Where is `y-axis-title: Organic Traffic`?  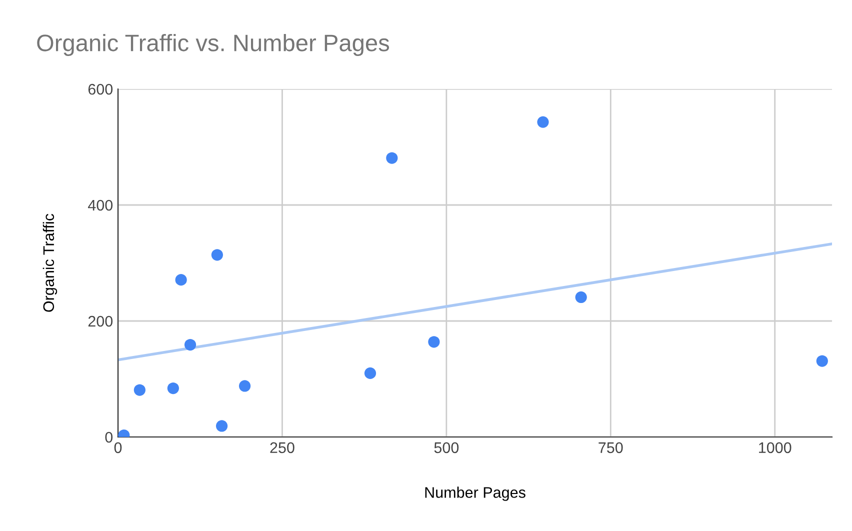
y-axis-title: Organic Traffic is located at coordinates (50, 263).